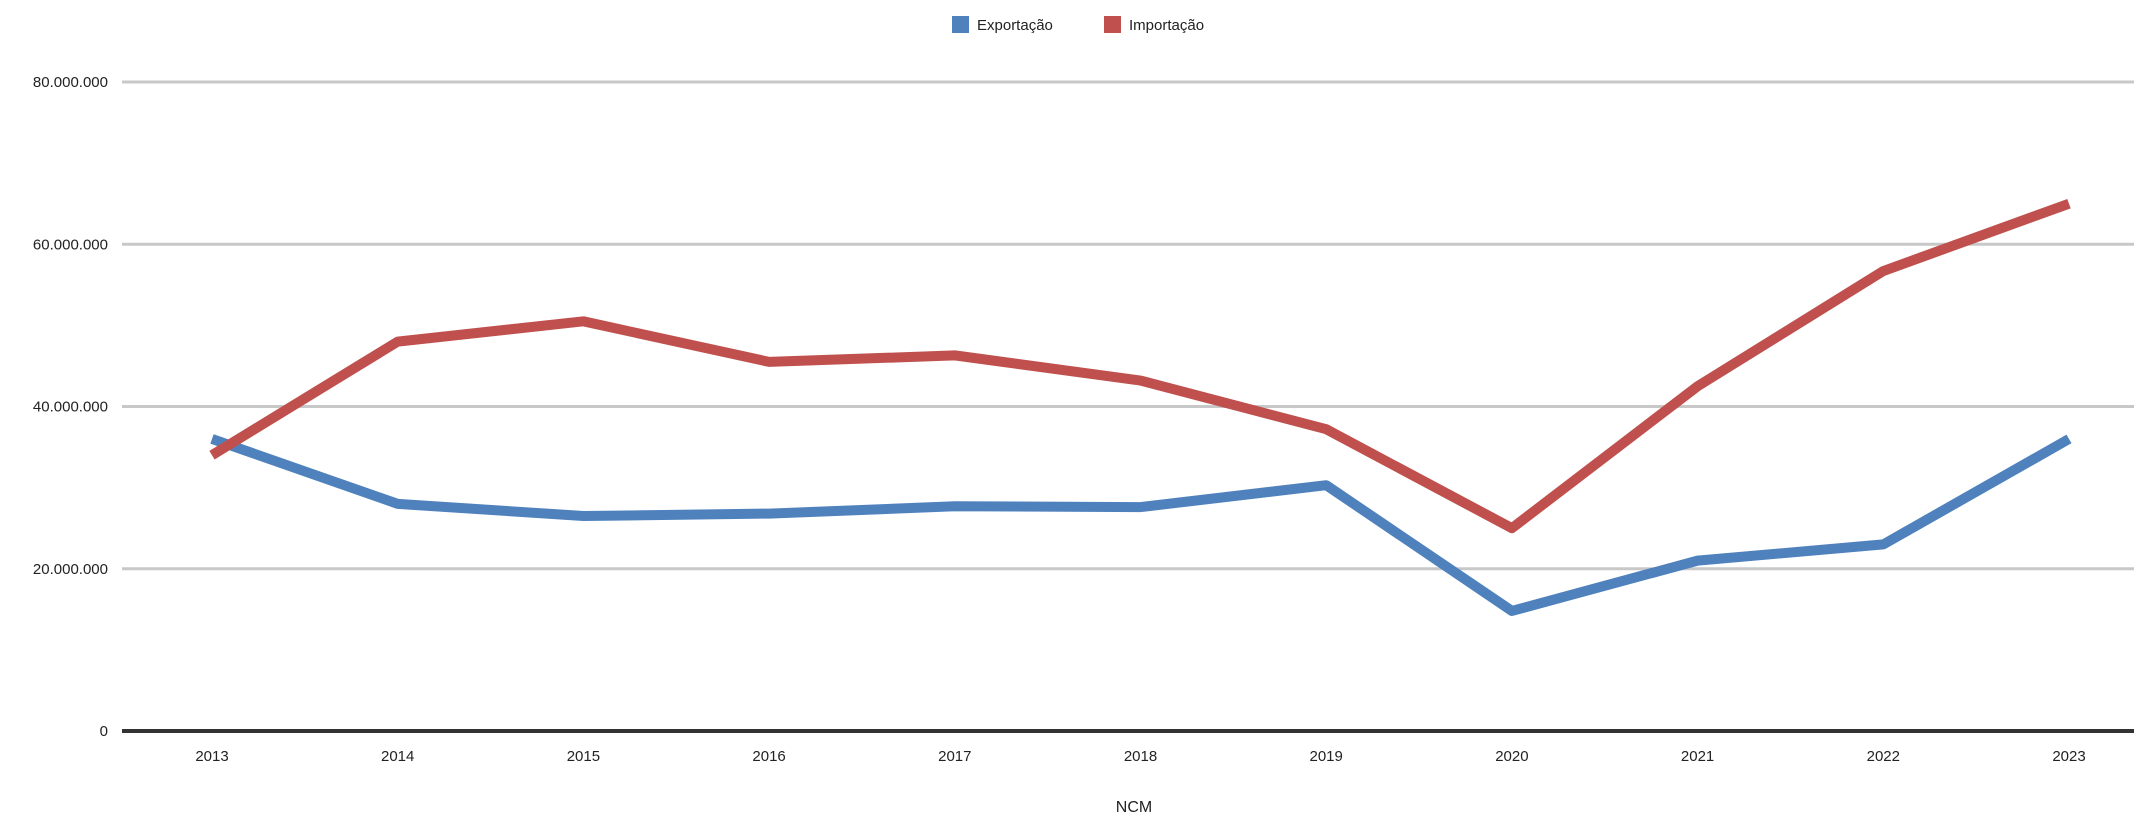 The width and height of the screenshot is (2134, 820). I want to click on legend-label-importacao: Importação, so click(1166, 25).